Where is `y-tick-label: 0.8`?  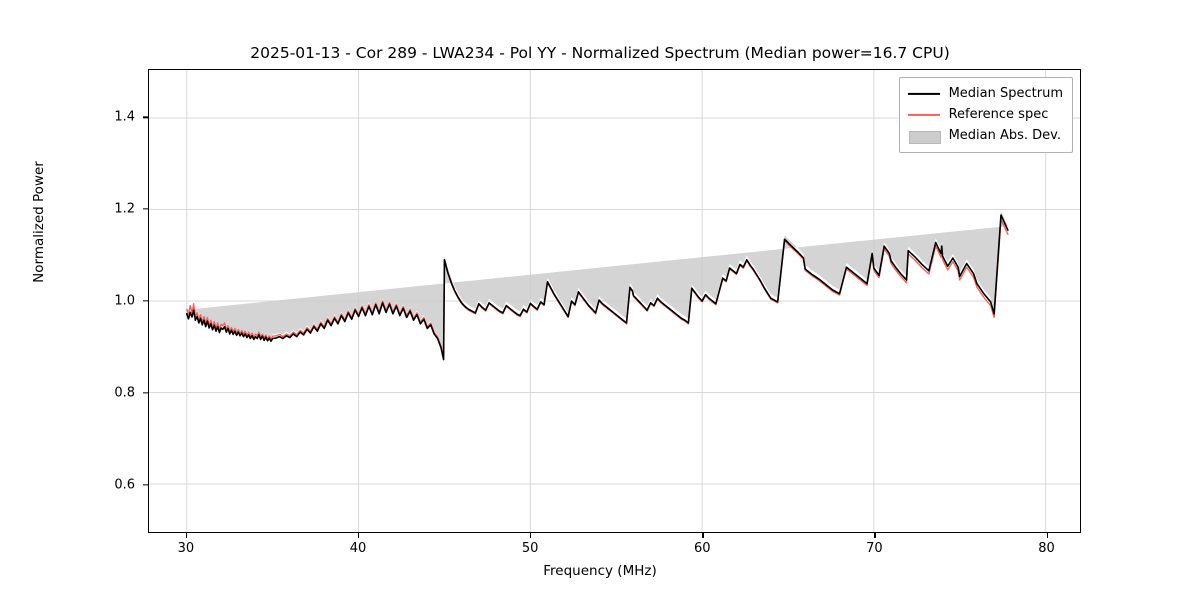
y-tick-label: 0.8 is located at coordinates (124, 393).